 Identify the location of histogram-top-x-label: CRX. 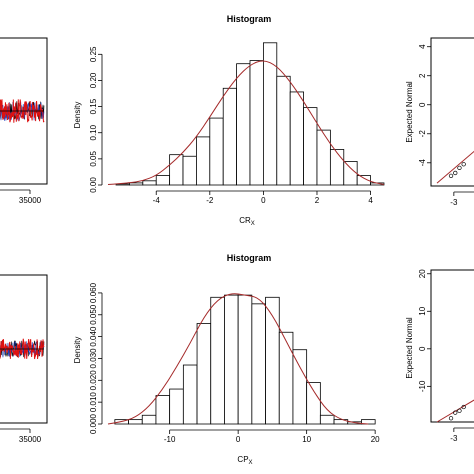
(247, 221).